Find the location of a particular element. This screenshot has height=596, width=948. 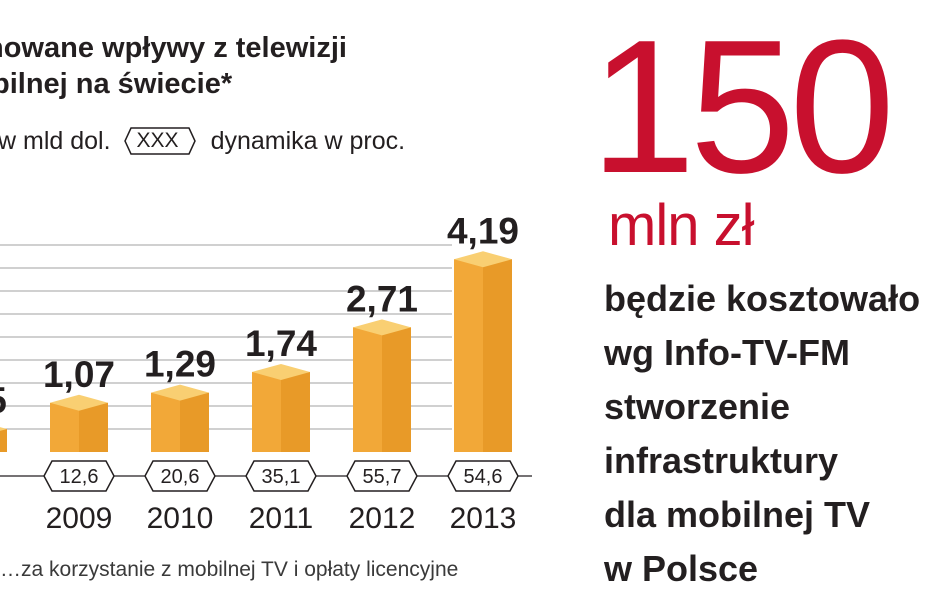

unit-label: w mld dol. is located at coordinates (55, 140).